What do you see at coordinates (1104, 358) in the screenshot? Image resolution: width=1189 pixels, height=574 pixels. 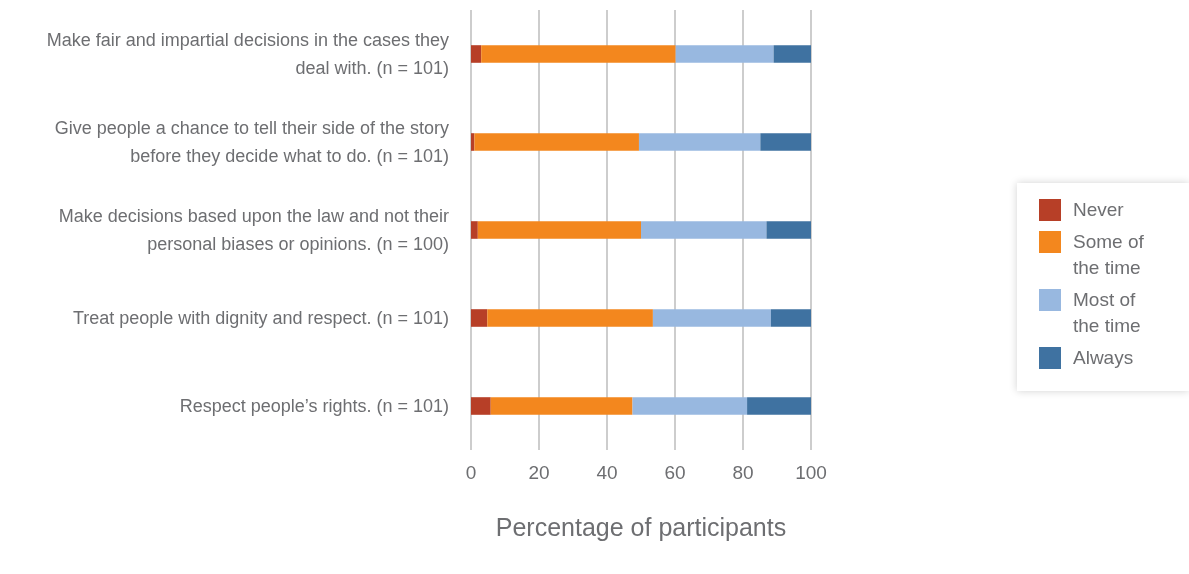 I see `legend-label: Always` at bounding box center [1104, 358].